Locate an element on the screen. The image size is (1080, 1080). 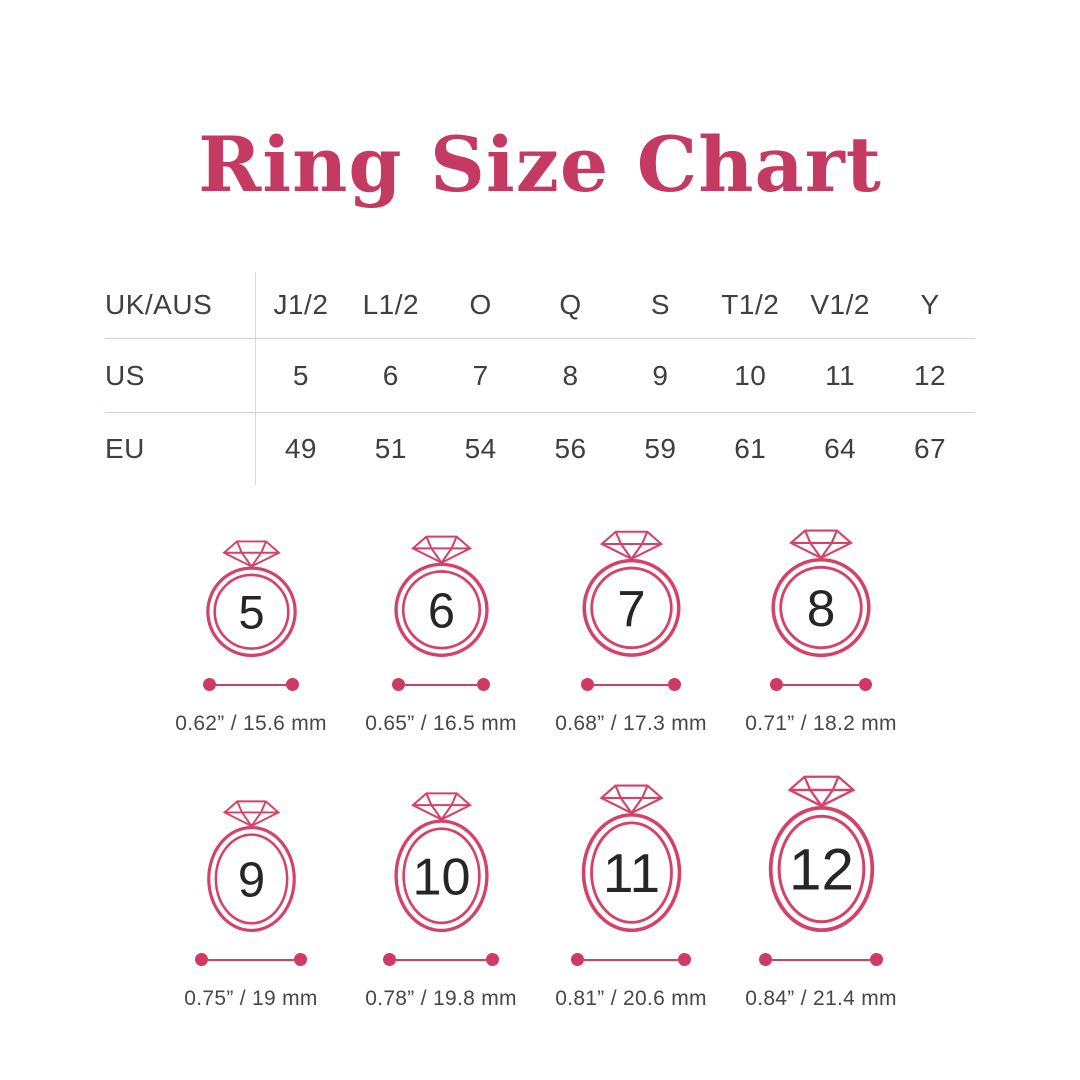
diameter-label: 0.81” / 20.6 mm is located at coordinates (631, 998).